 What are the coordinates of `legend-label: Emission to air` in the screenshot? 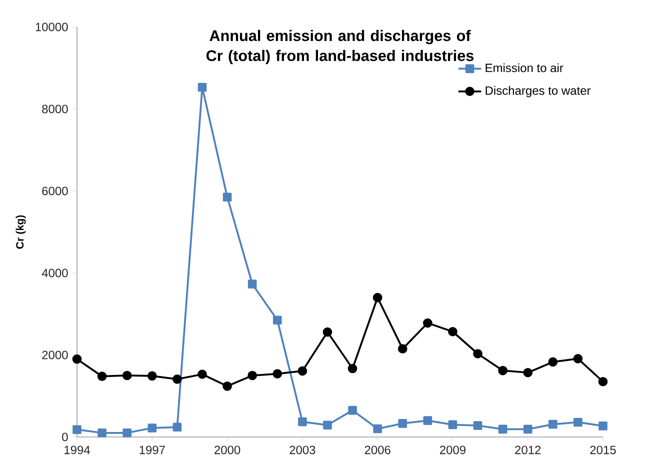 It's located at (525, 67).